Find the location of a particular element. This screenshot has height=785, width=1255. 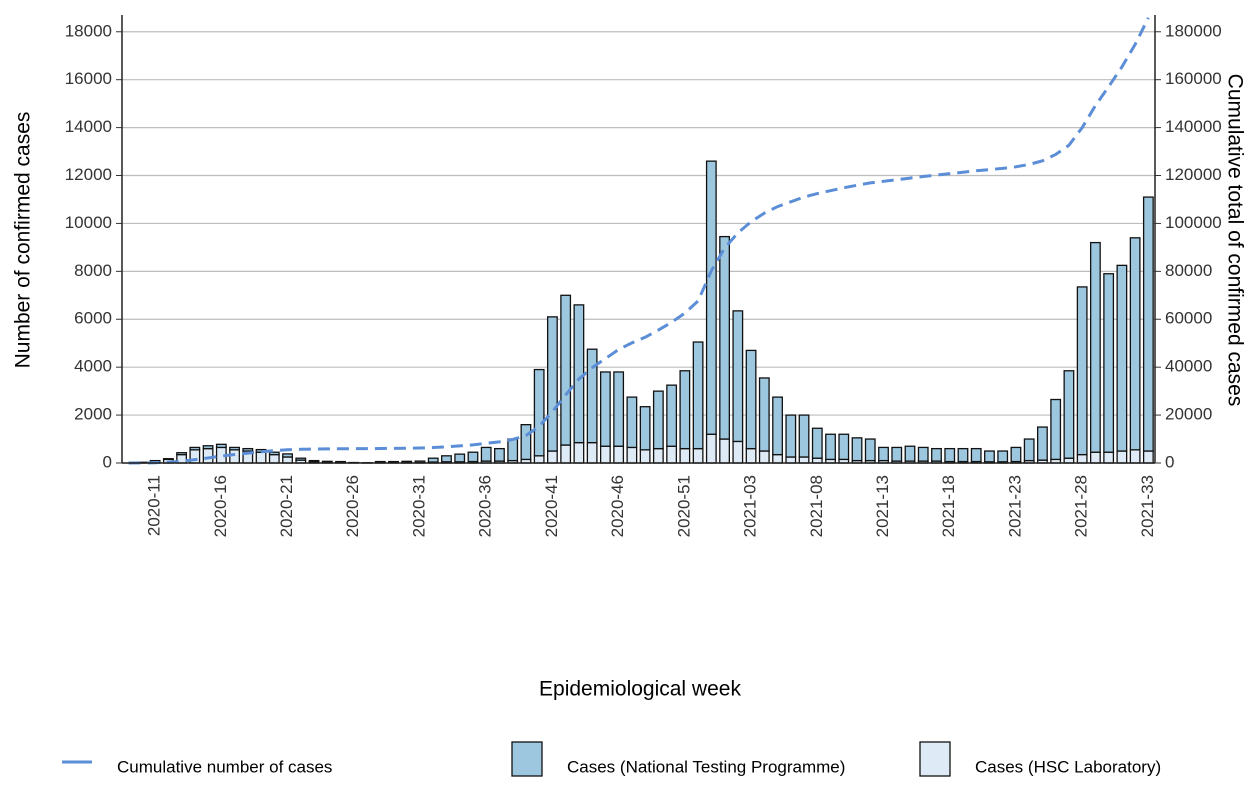

y-tick-label: 12000 is located at coordinates (88, 174).